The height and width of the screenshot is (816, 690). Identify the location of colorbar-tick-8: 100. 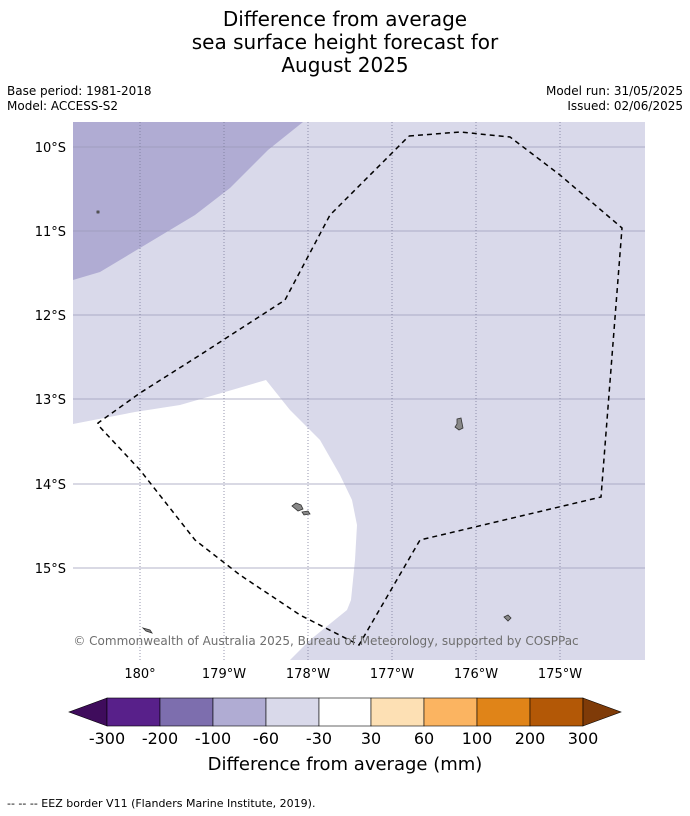
(477, 738).